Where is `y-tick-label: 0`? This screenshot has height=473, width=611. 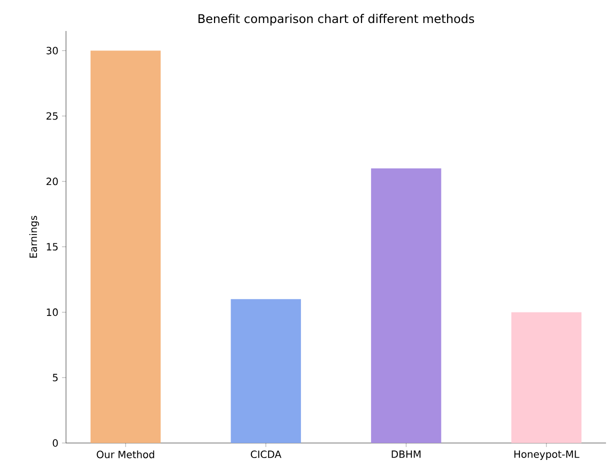
y-tick-label: 0 is located at coordinates (55, 443).